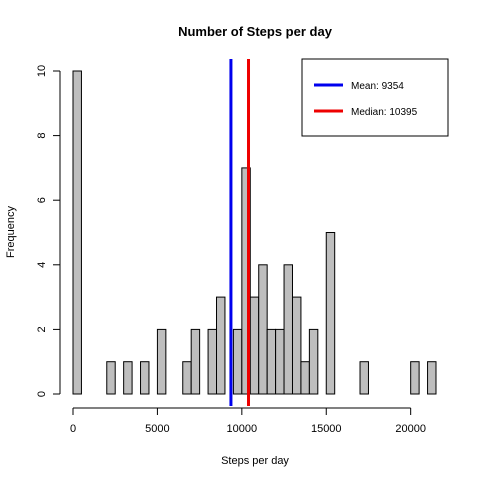 Image resolution: width=480 pixels, height=480 pixels. What do you see at coordinates (42, 265) in the screenshot?
I see `y-tick-label: 4` at bounding box center [42, 265].